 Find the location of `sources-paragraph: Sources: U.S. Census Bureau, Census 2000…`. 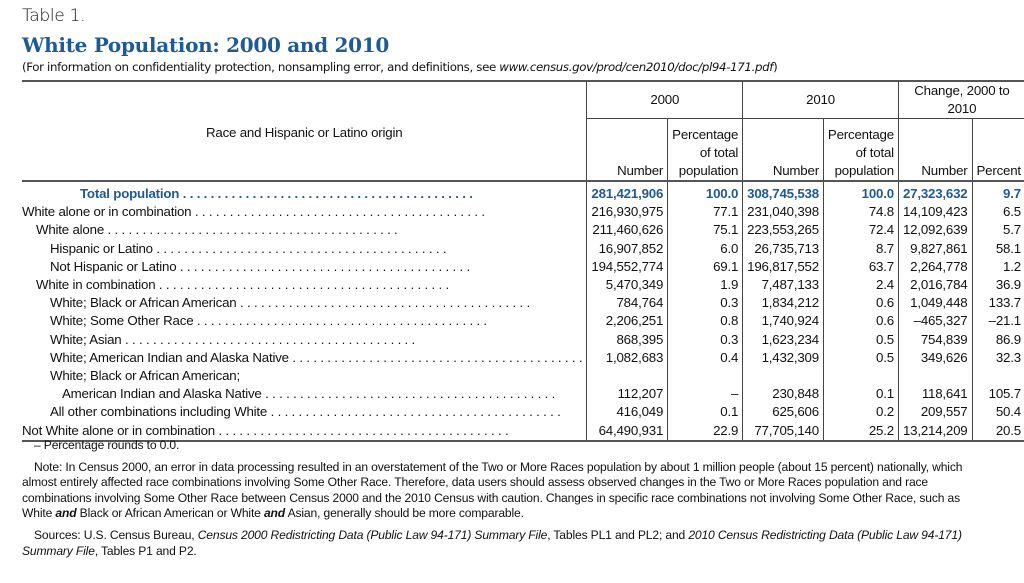

sources-paragraph: Sources: U.S. Census Bureau, Census 2000… is located at coordinates (502, 543).